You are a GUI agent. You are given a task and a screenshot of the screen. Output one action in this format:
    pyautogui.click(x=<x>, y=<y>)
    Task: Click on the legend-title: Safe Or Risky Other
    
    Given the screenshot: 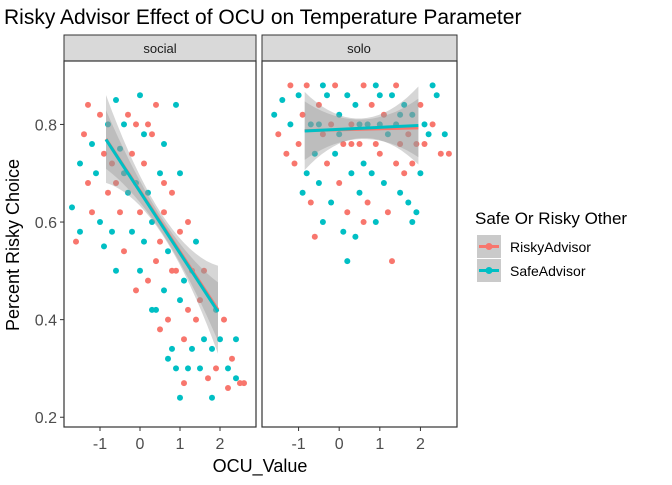 What is the action you would take?
    pyautogui.click(x=551, y=218)
    